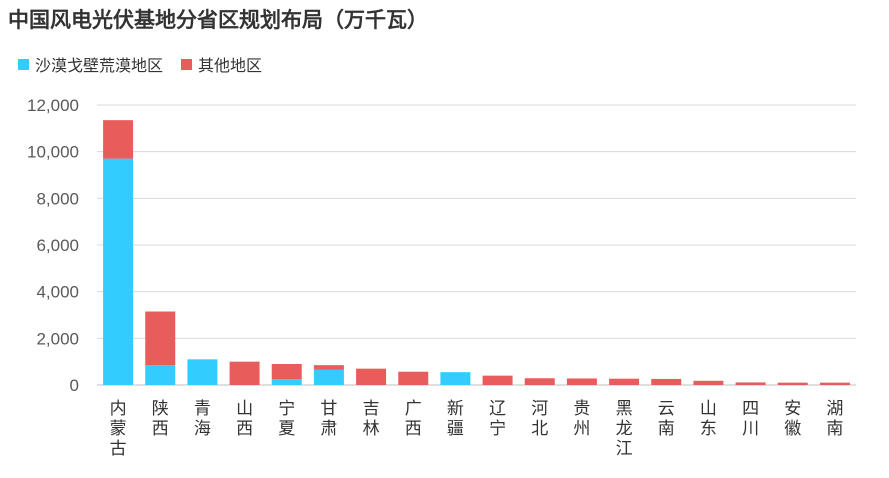 This screenshot has height=478, width=889. What do you see at coordinates (57, 198) in the screenshot?
I see `y-tick-label: 8,000` at bounding box center [57, 198].